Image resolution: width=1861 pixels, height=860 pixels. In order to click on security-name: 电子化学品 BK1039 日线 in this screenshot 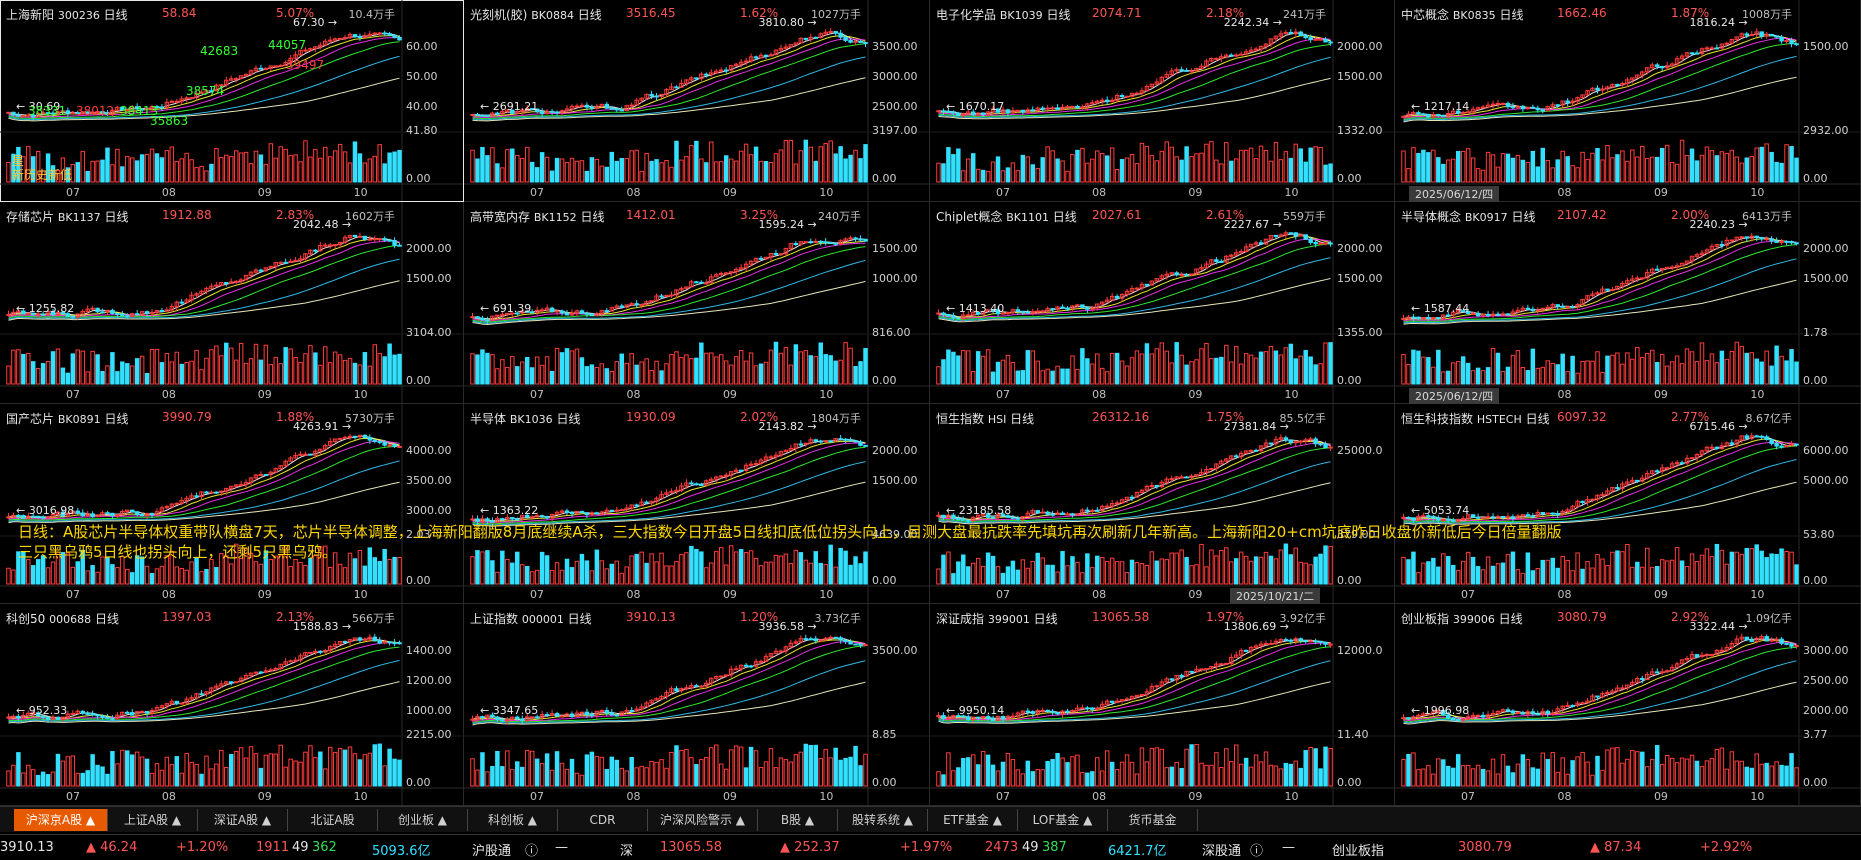, I will do `click(1003, 15)`.